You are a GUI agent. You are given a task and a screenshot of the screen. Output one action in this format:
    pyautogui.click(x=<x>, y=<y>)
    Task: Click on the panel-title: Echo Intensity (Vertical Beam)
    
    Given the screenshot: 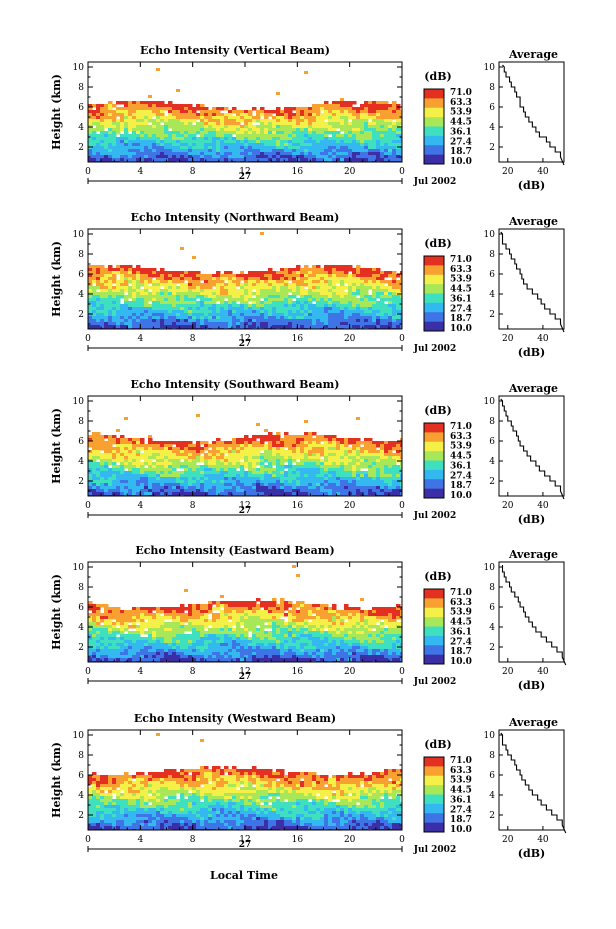 What is the action you would take?
    pyautogui.click(x=235, y=50)
    